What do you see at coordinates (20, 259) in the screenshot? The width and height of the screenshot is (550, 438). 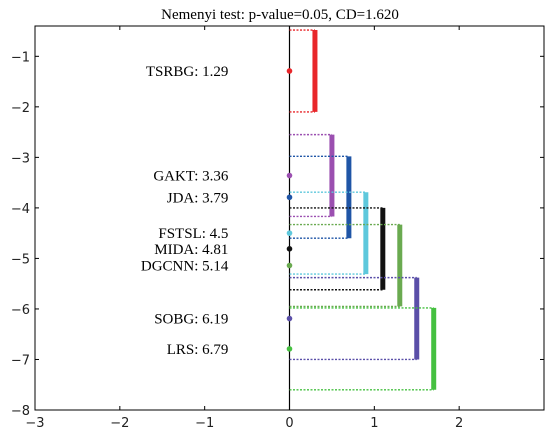 I see `y-tick-label: −5` at bounding box center [20, 259].